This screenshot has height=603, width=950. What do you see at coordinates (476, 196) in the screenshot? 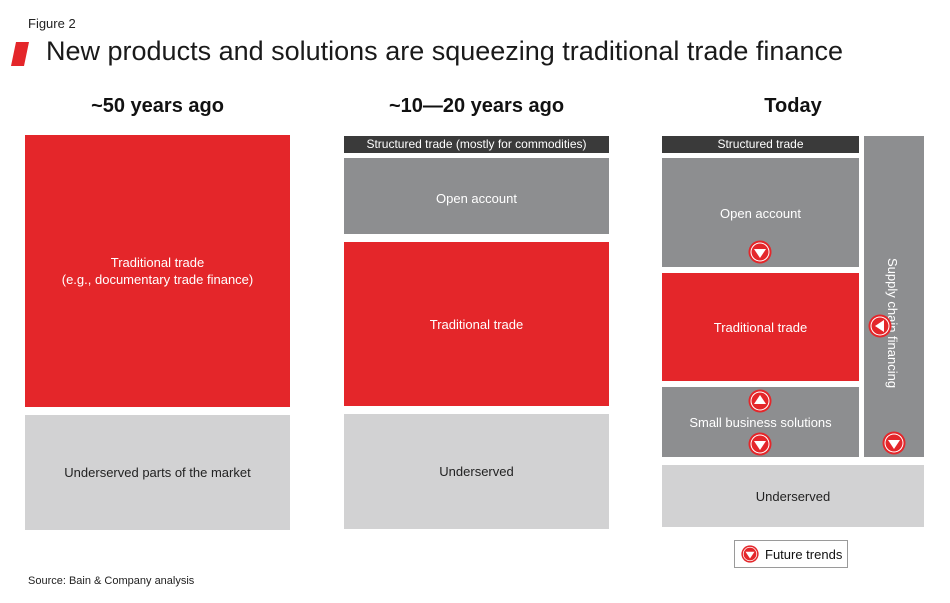
I see `block-open-account-10-20: Open account` at bounding box center [476, 196].